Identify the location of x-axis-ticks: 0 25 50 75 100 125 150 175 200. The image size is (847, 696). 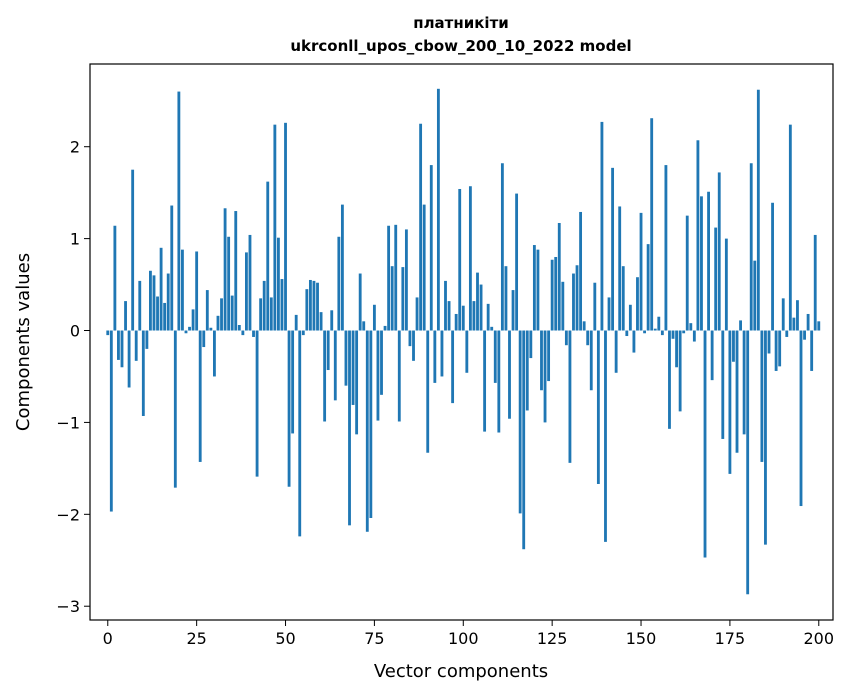
(468, 634).